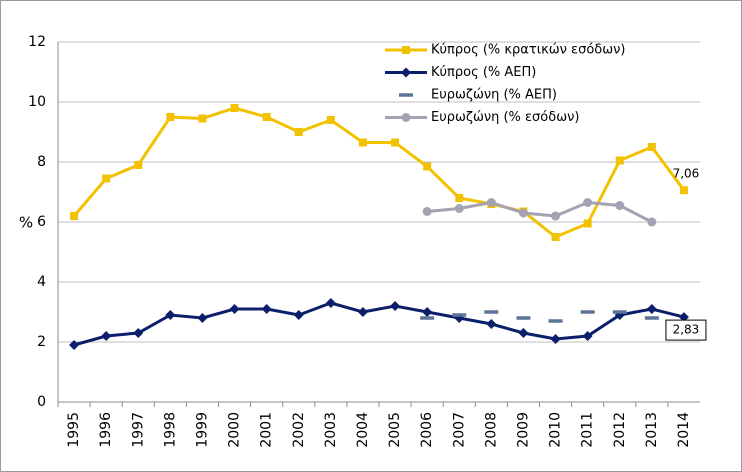  Describe the element at coordinates (41, 402) in the screenshot. I see `y-tick-label: 0` at that location.